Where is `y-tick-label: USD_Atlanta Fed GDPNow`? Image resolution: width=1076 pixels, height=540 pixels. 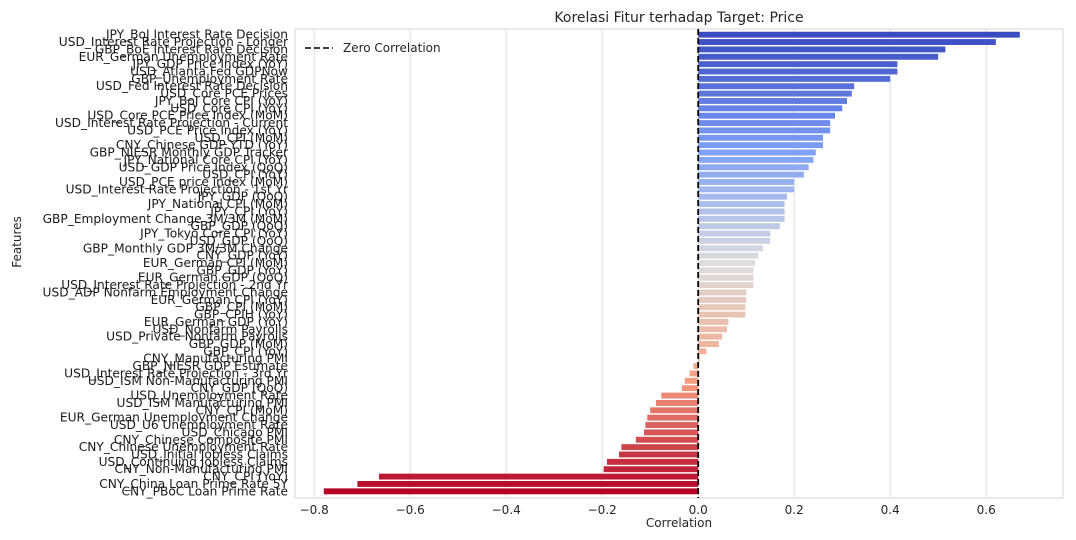
y-tick-label: USD_Atlanta Fed GDPNow is located at coordinates (209, 72).